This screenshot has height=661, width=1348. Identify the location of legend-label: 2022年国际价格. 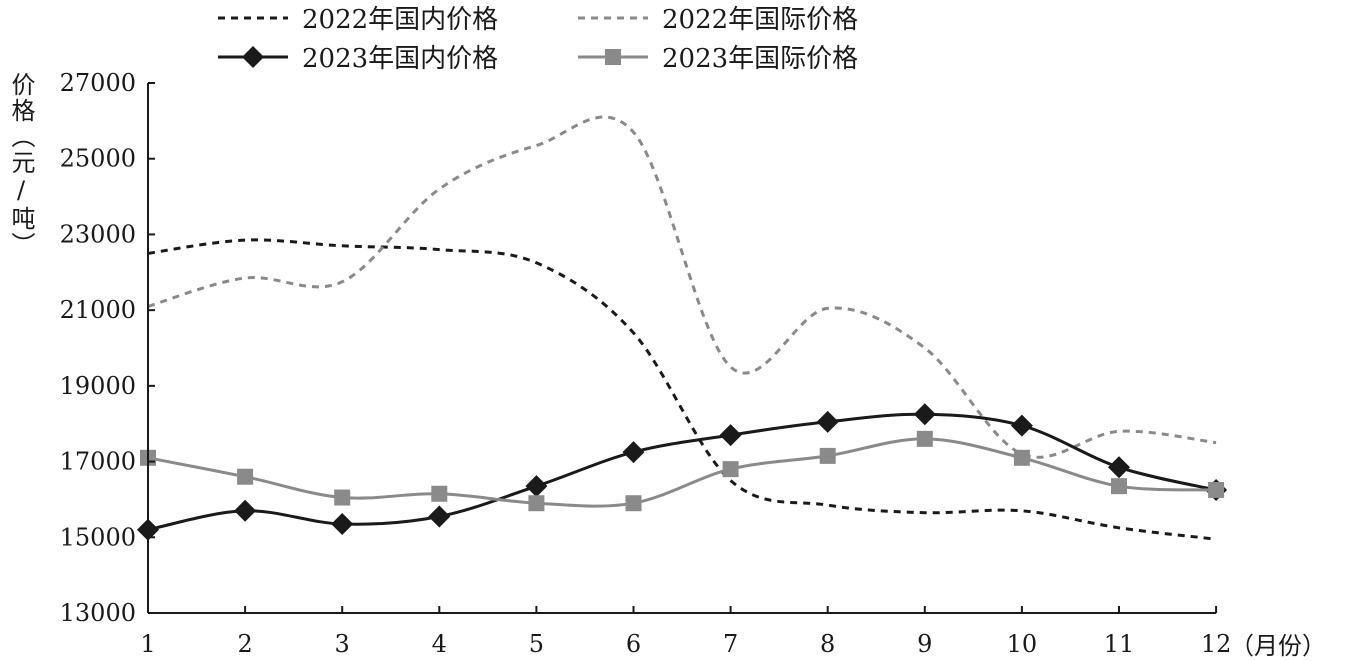
(760, 20).